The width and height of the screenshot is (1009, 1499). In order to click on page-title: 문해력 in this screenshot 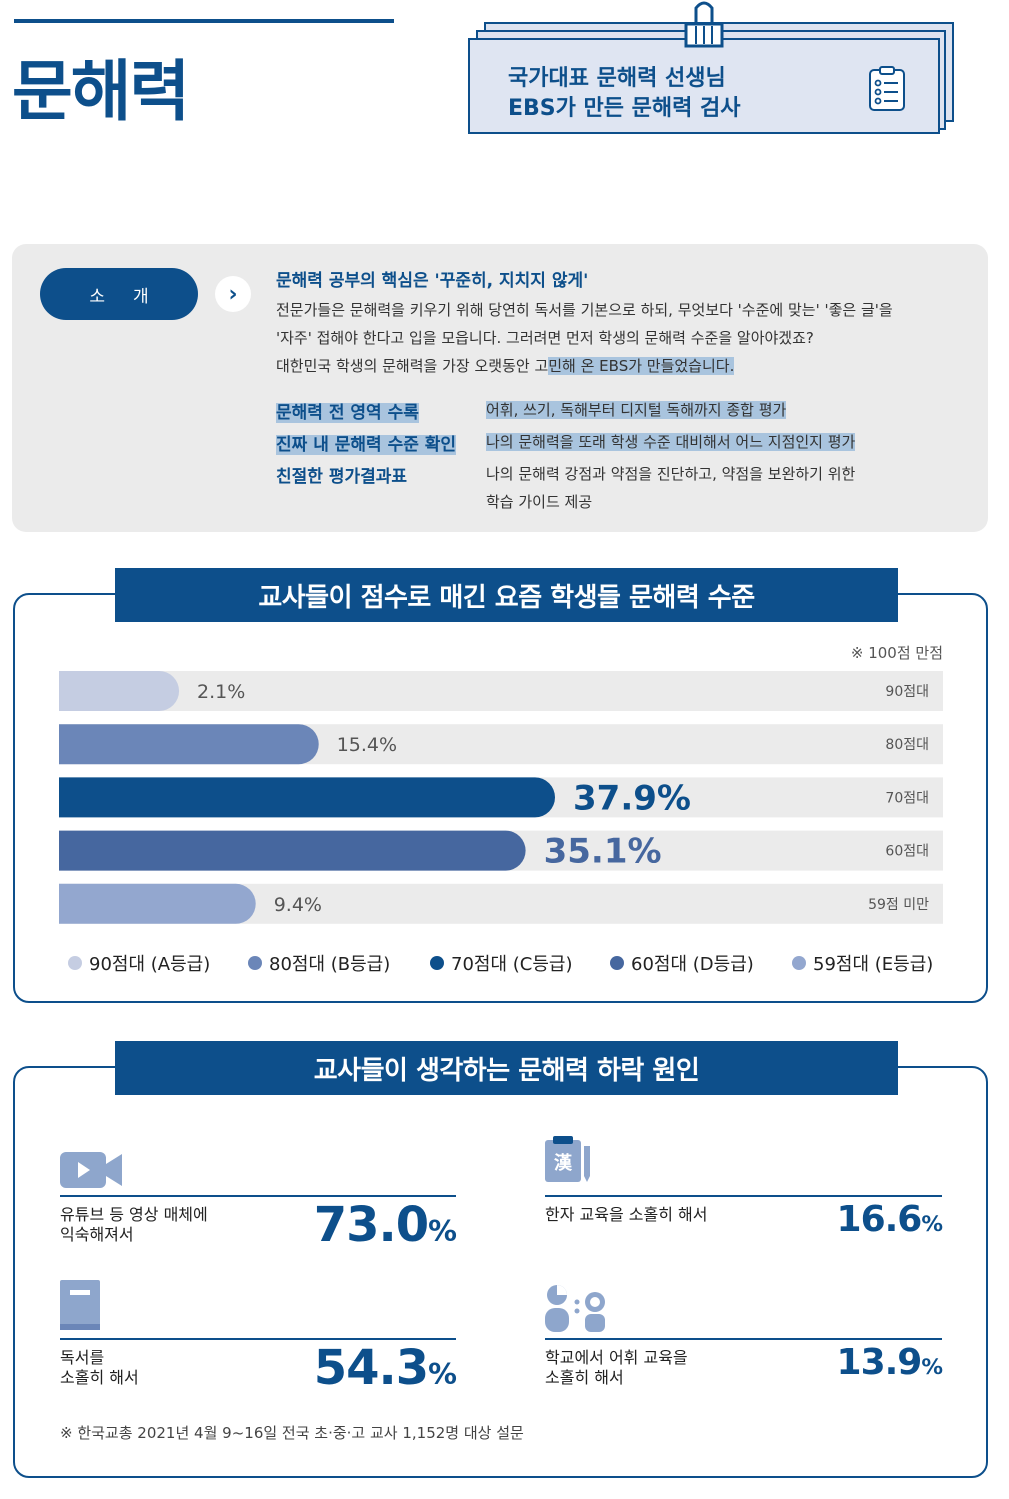, I will do `click(101, 91)`.